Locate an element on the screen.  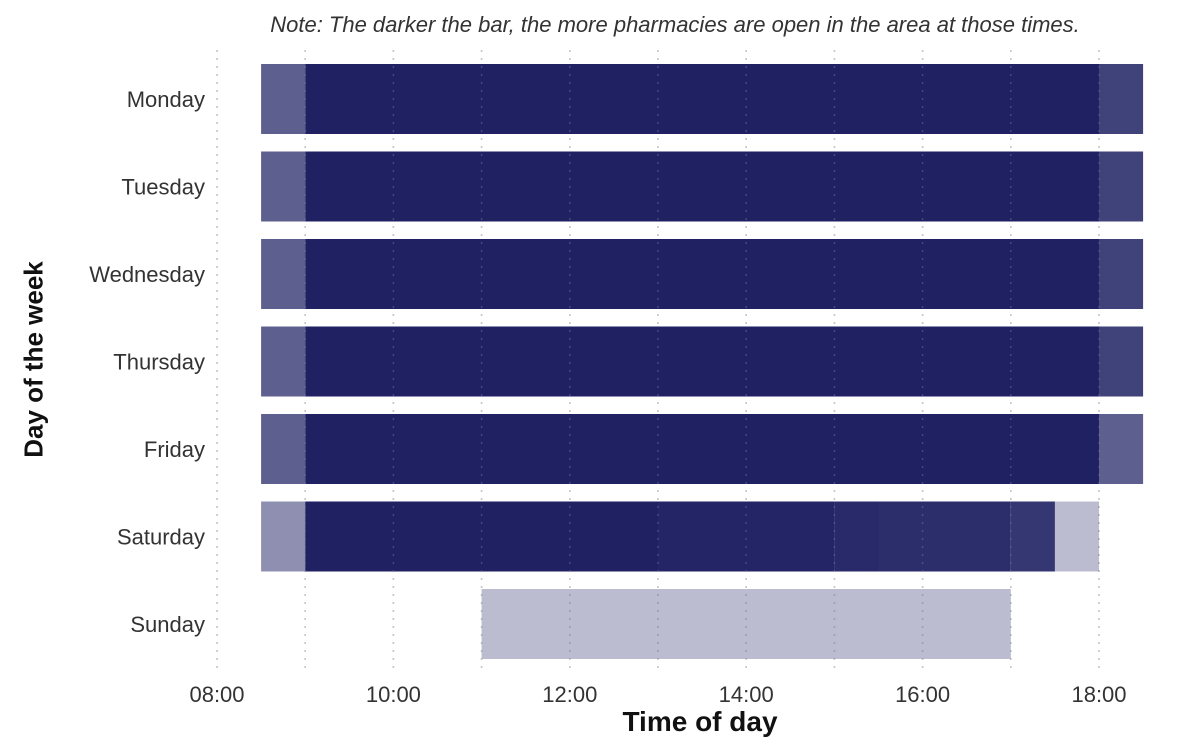
x-tick-label: 08:00 is located at coordinates (216, 694).